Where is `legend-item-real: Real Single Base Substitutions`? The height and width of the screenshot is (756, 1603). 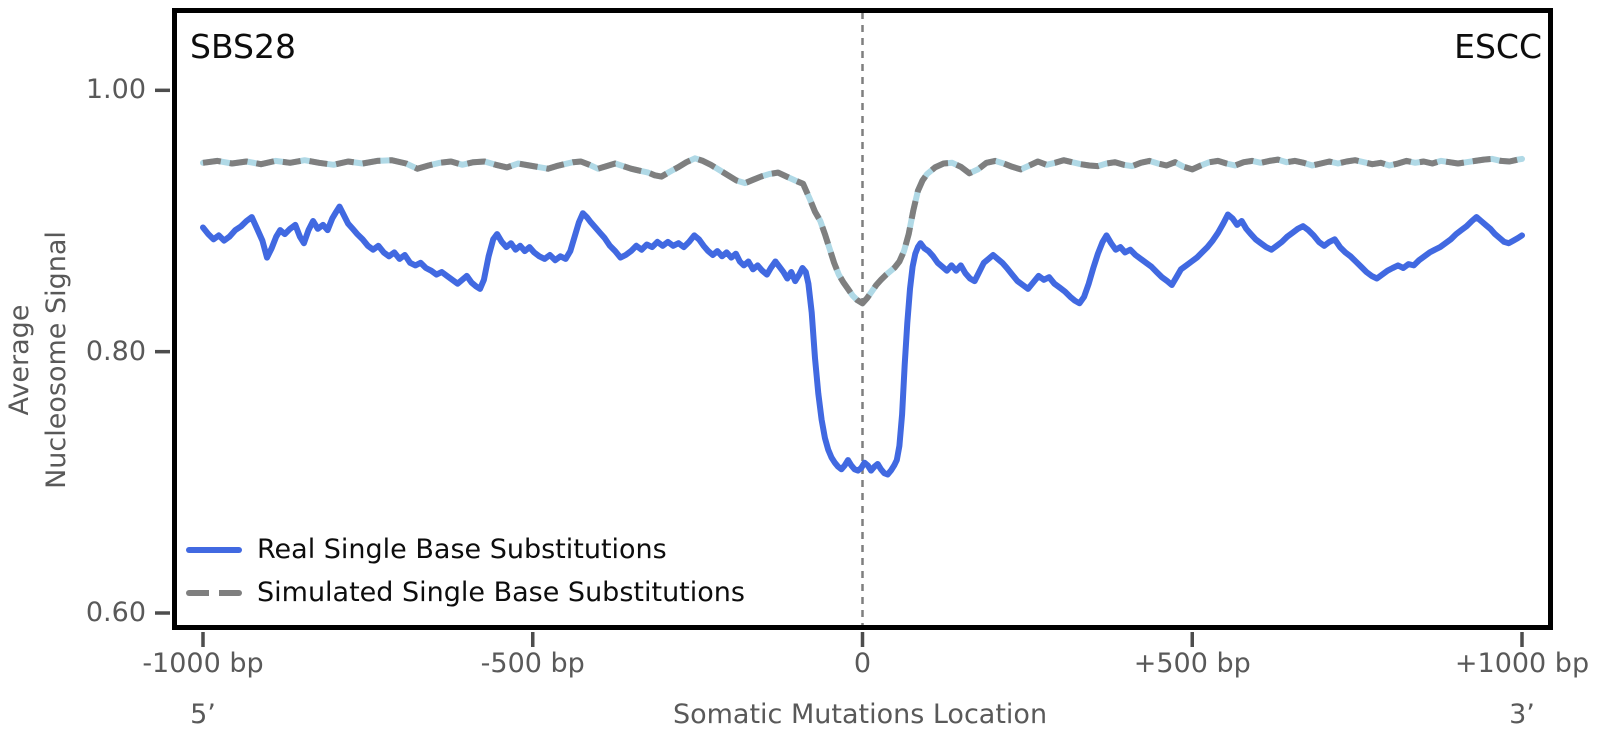 legend-item-real: Real Single Base Substitutions is located at coordinates (465, 549).